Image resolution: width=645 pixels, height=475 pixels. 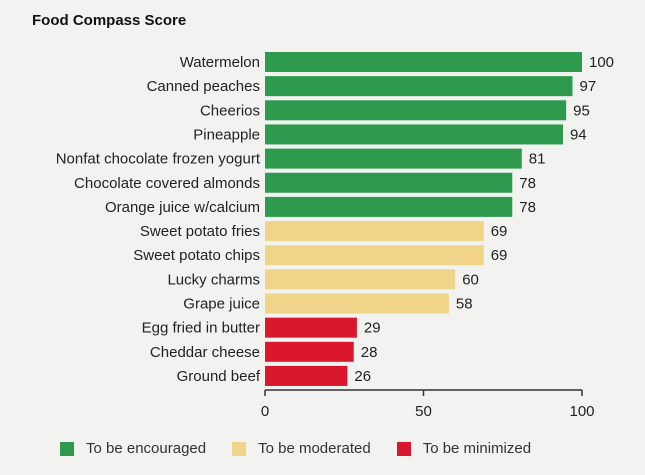 I want to click on chart-title: Food Compass Score, so click(x=109, y=20).